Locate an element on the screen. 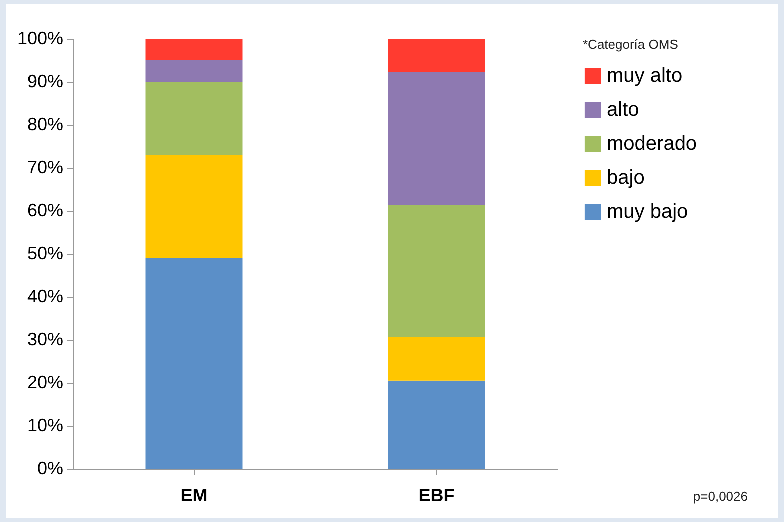 The width and height of the screenshot is (784, 522). y-tick-label: 80% is located at coordinates (45, 124).